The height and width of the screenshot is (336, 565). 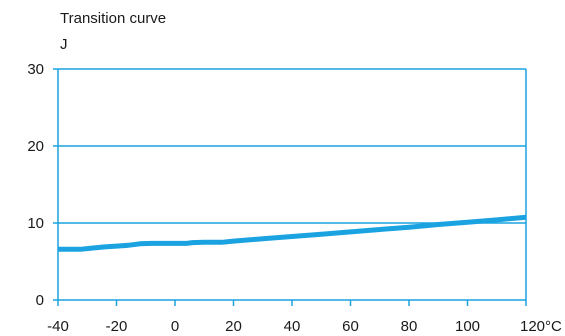 What do you see at coordinates (35, 223) in the screenshot?
I see `y-tick-label: 10` at bounding box center [35, 223].